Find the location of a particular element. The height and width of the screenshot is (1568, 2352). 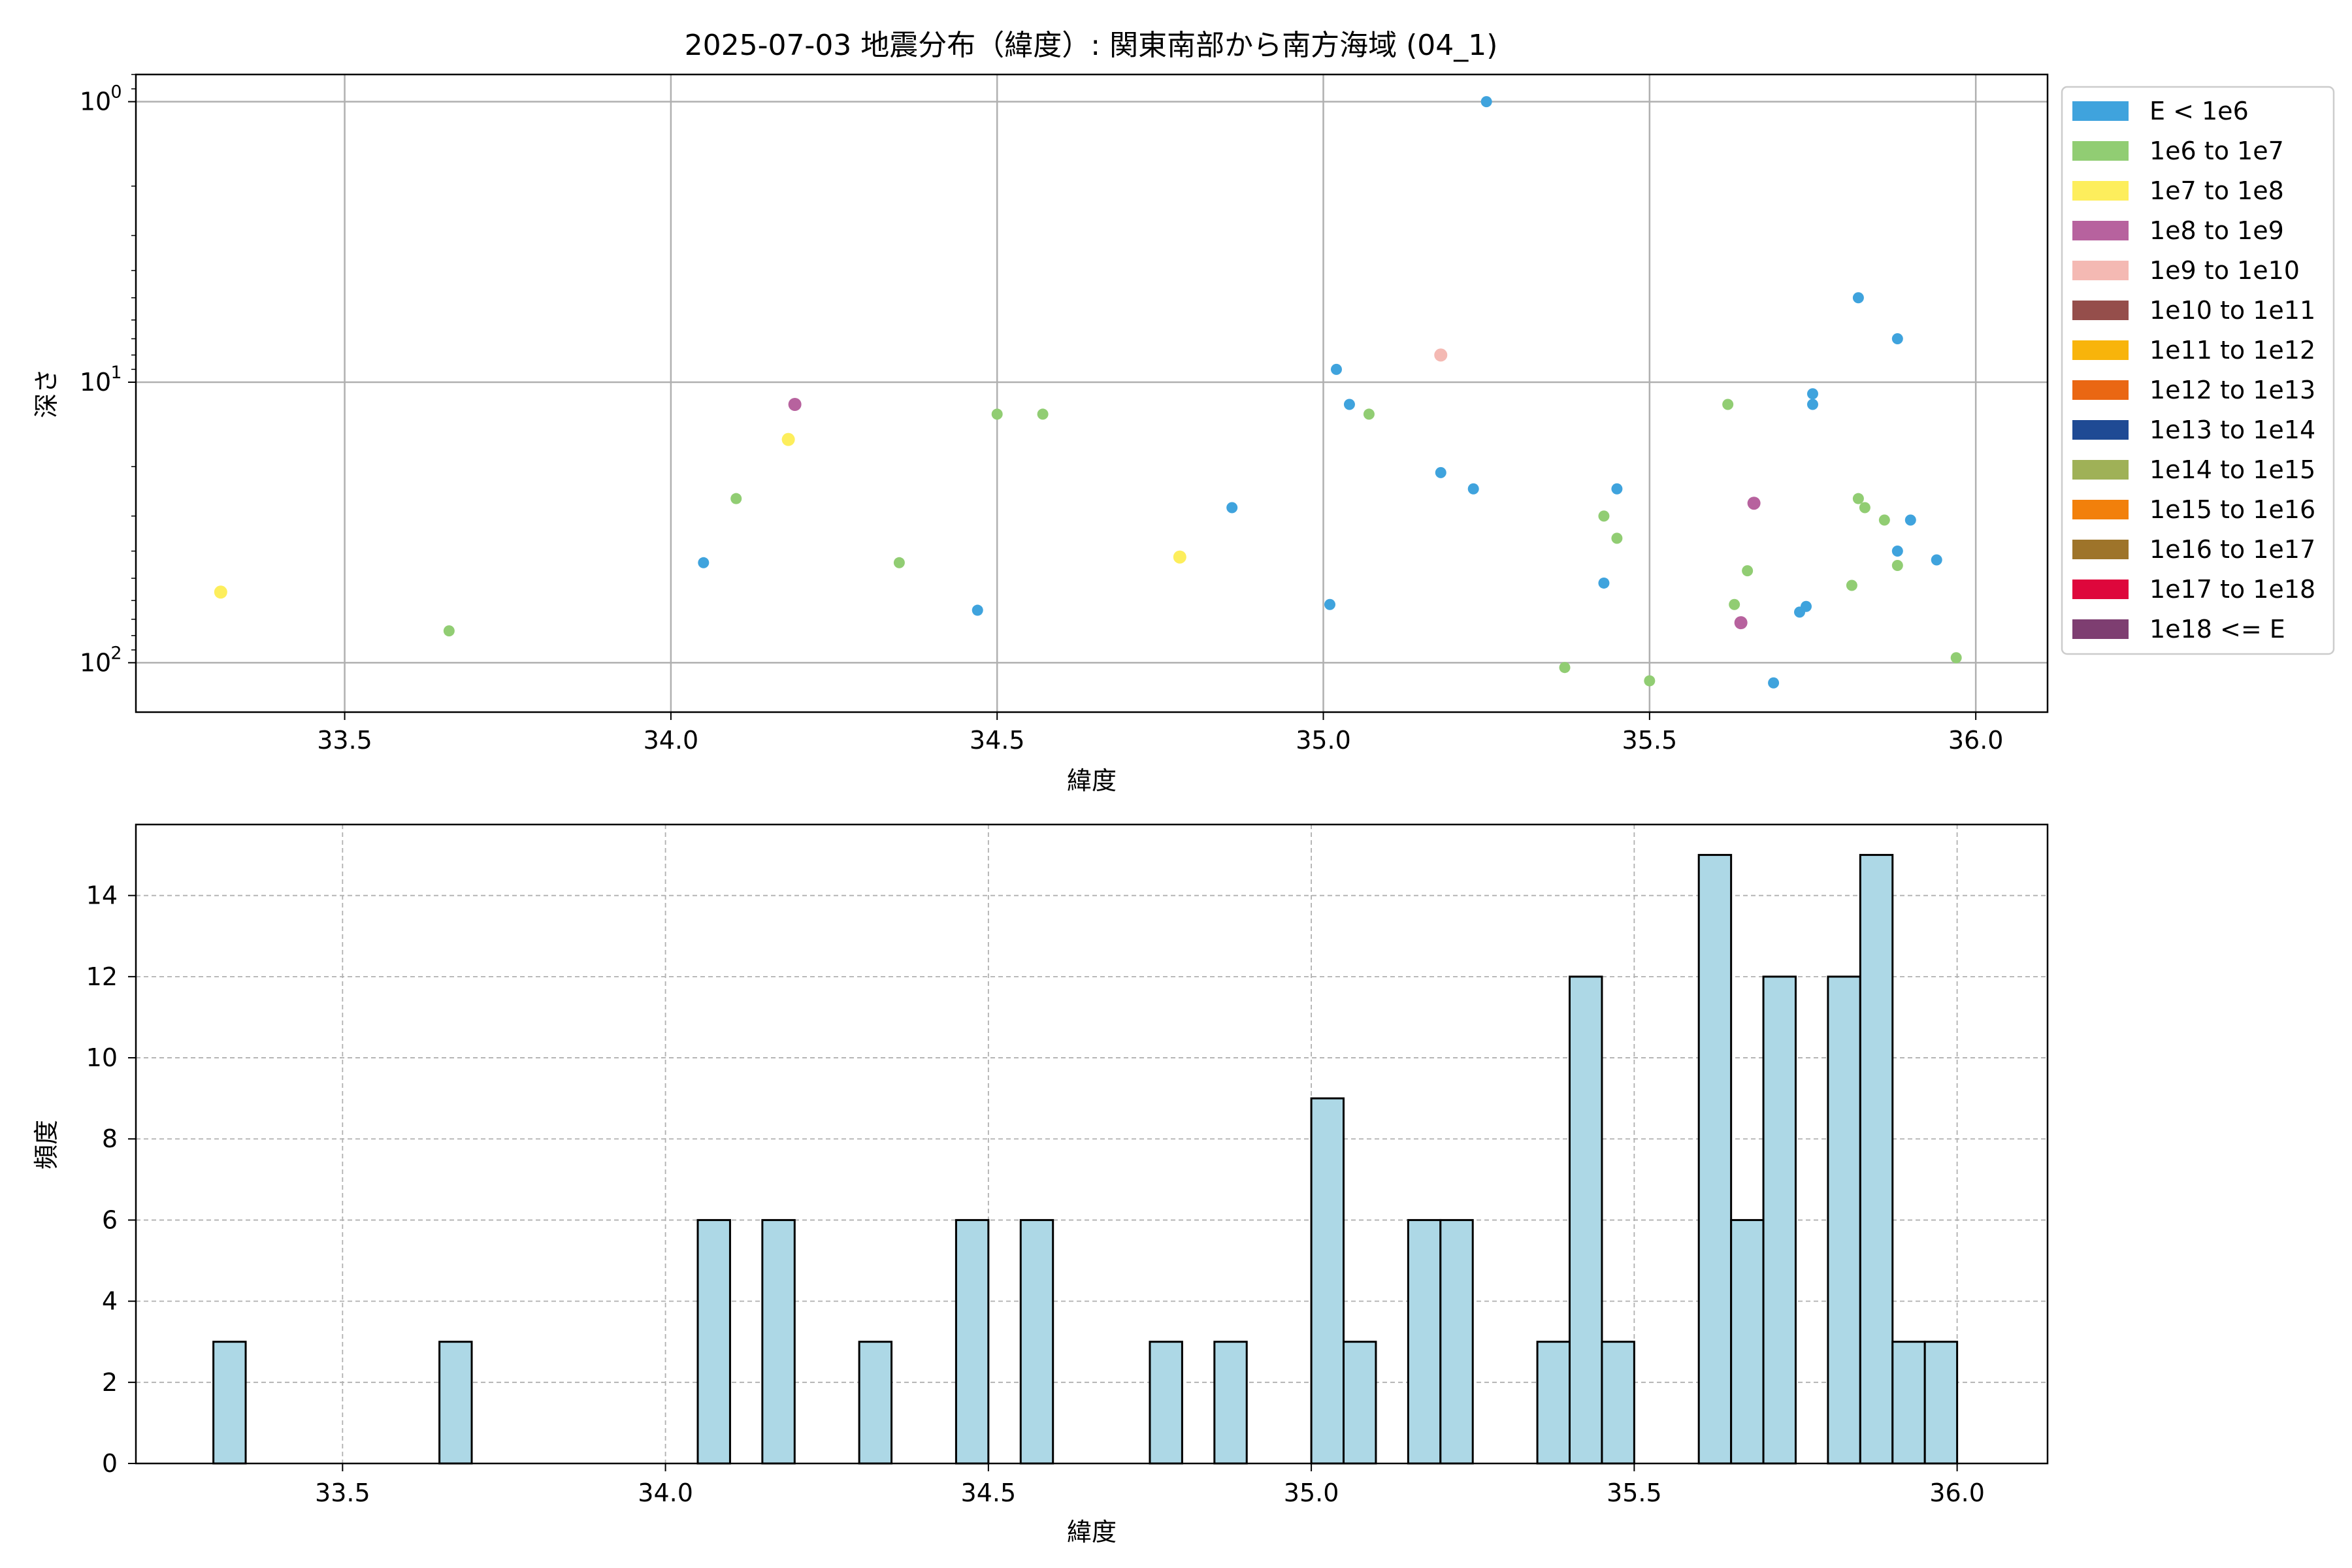

legend-label: 1e17 to 1e18 is located at coordinates (2232, 589).